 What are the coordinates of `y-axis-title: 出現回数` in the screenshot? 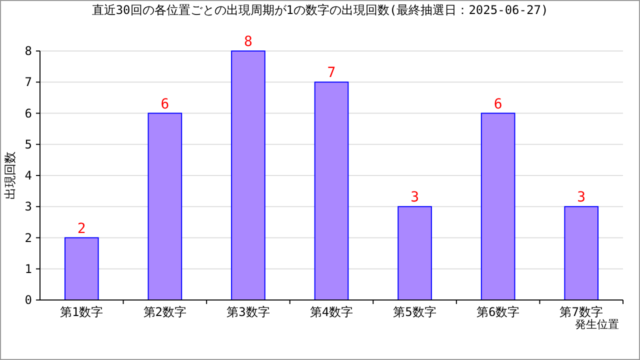 It's located at (10, 176).